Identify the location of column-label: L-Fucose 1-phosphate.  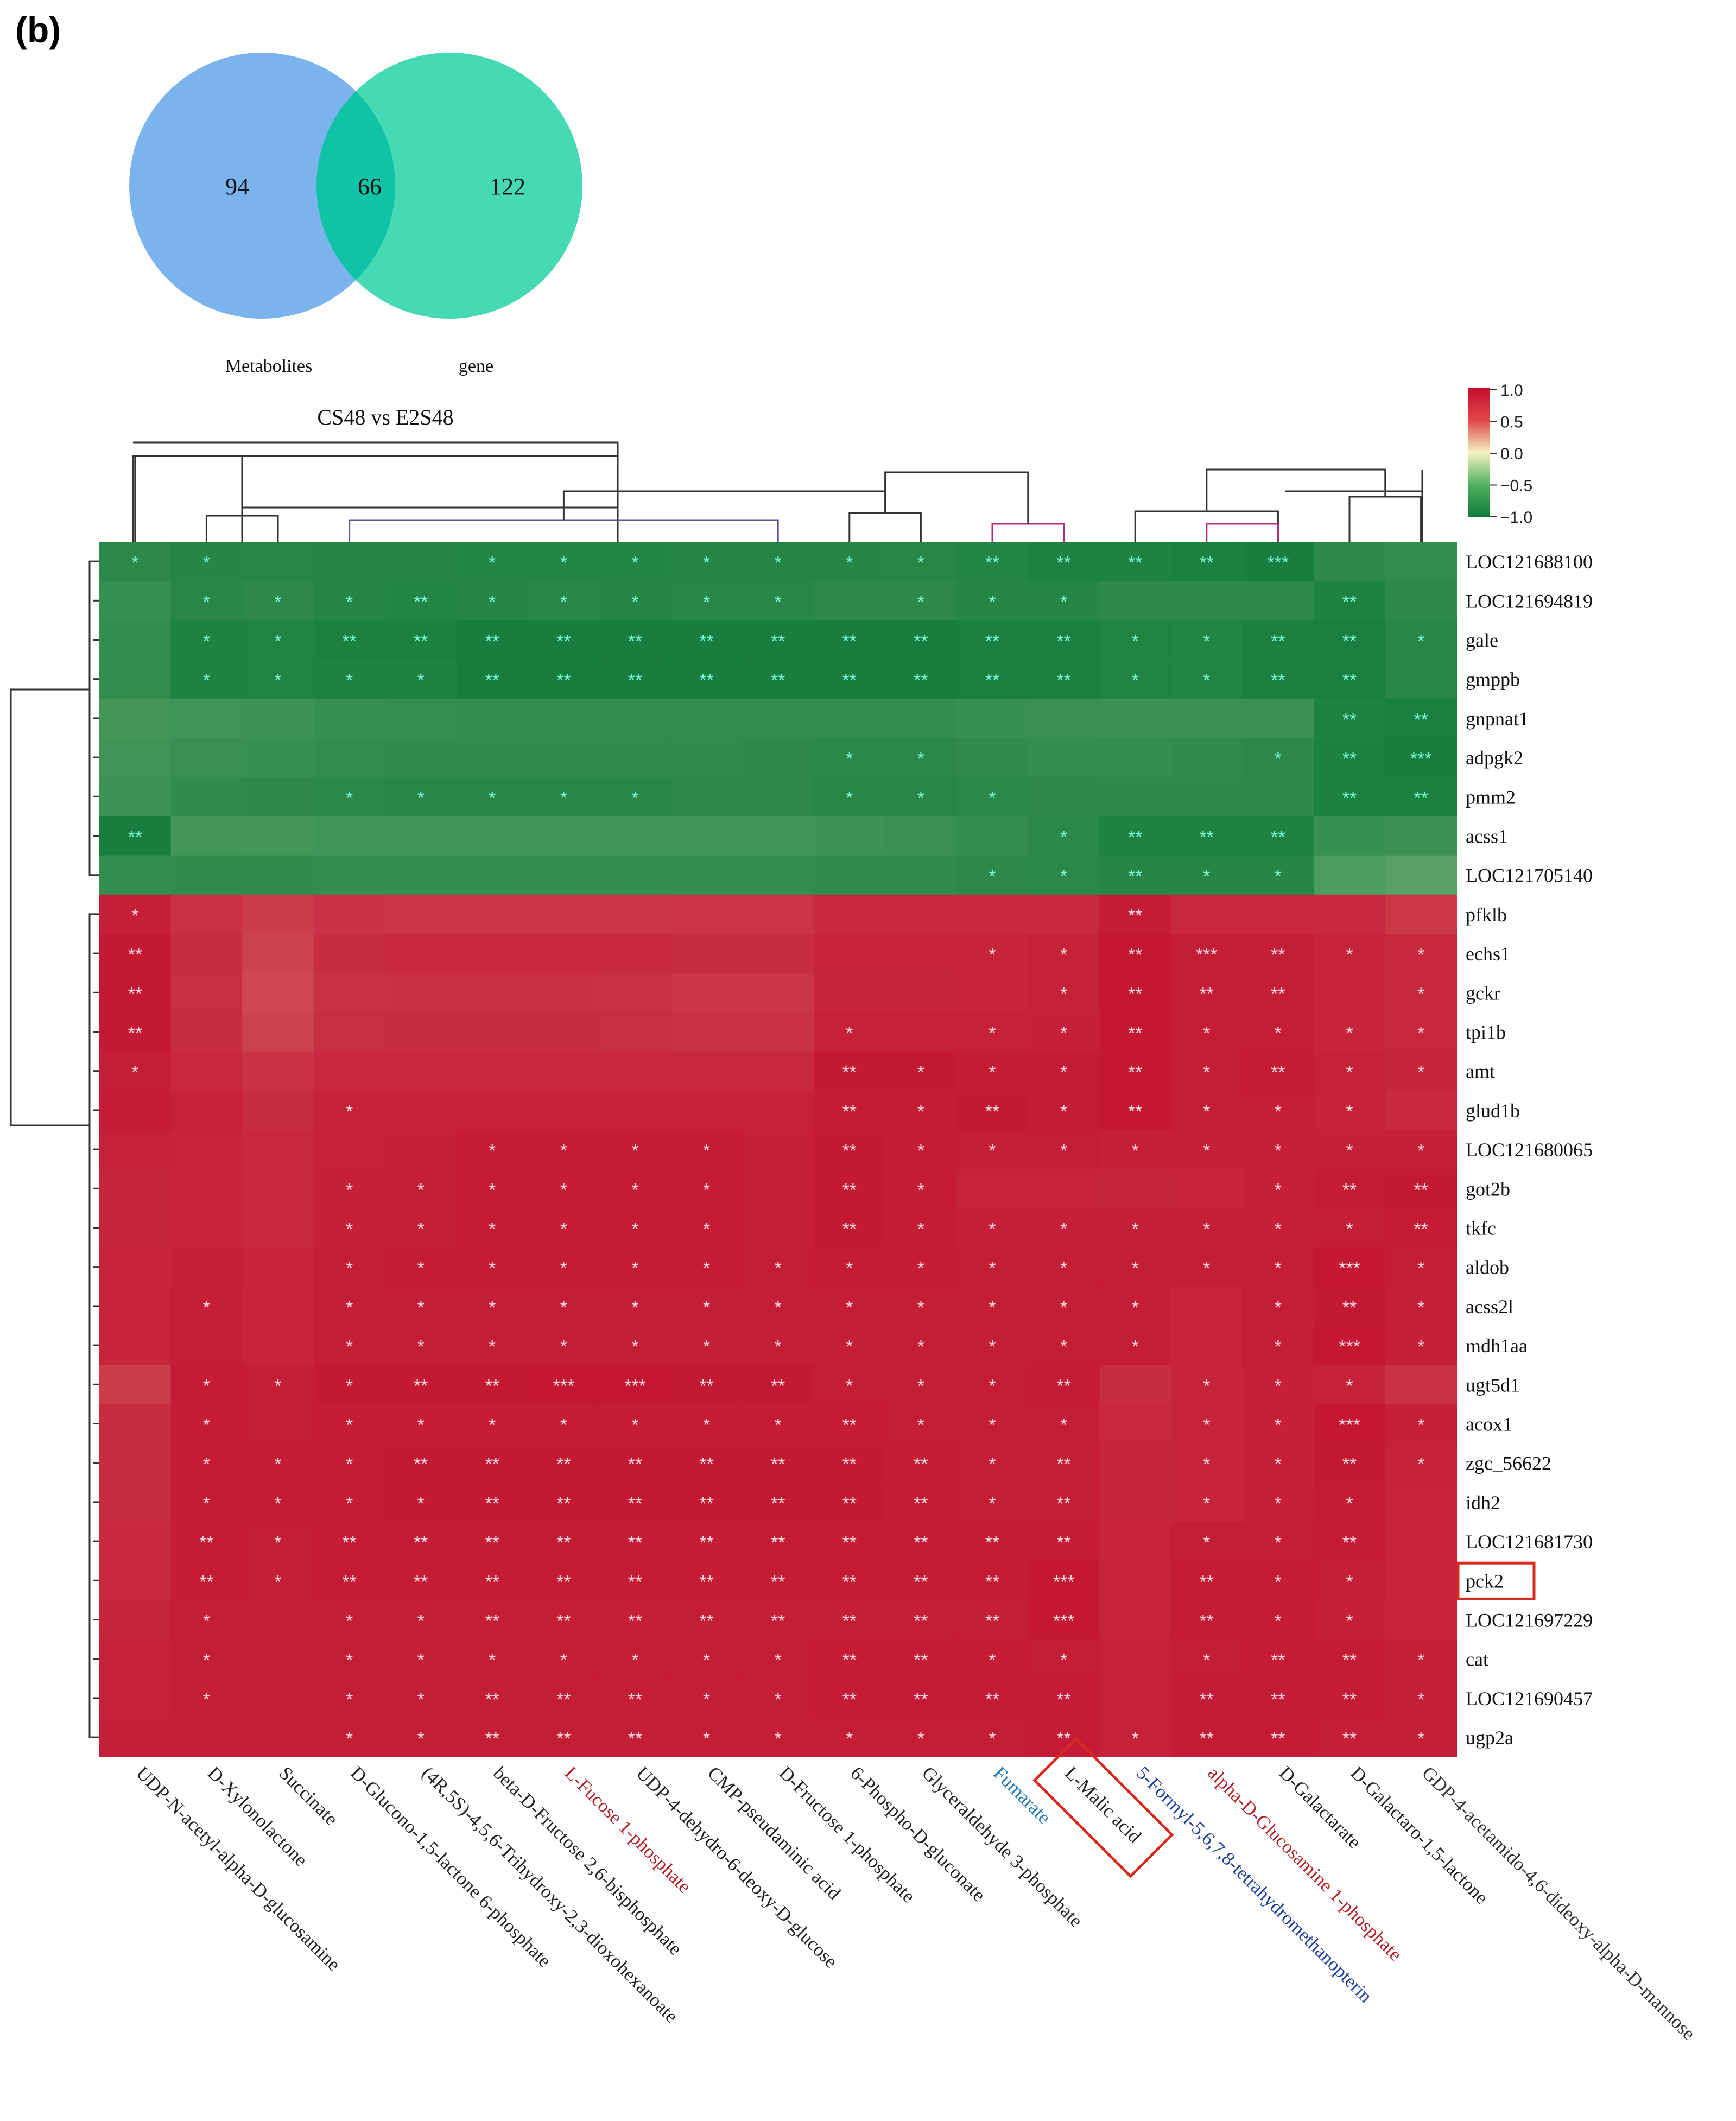
(628, 1829).